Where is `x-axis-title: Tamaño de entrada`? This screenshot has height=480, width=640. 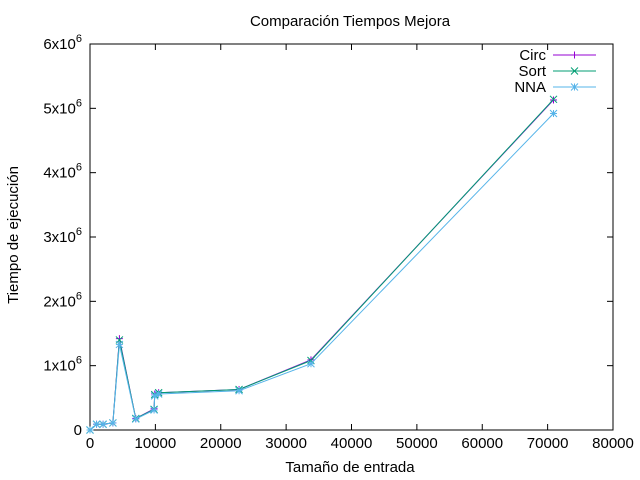 x-axis-title: Tamaño de entrada is located at coordinates (350, 467).